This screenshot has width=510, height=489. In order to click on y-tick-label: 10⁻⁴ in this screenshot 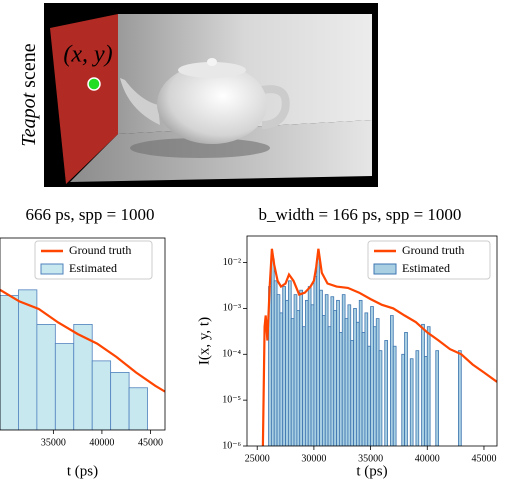, I will do `click(231, 354)`.